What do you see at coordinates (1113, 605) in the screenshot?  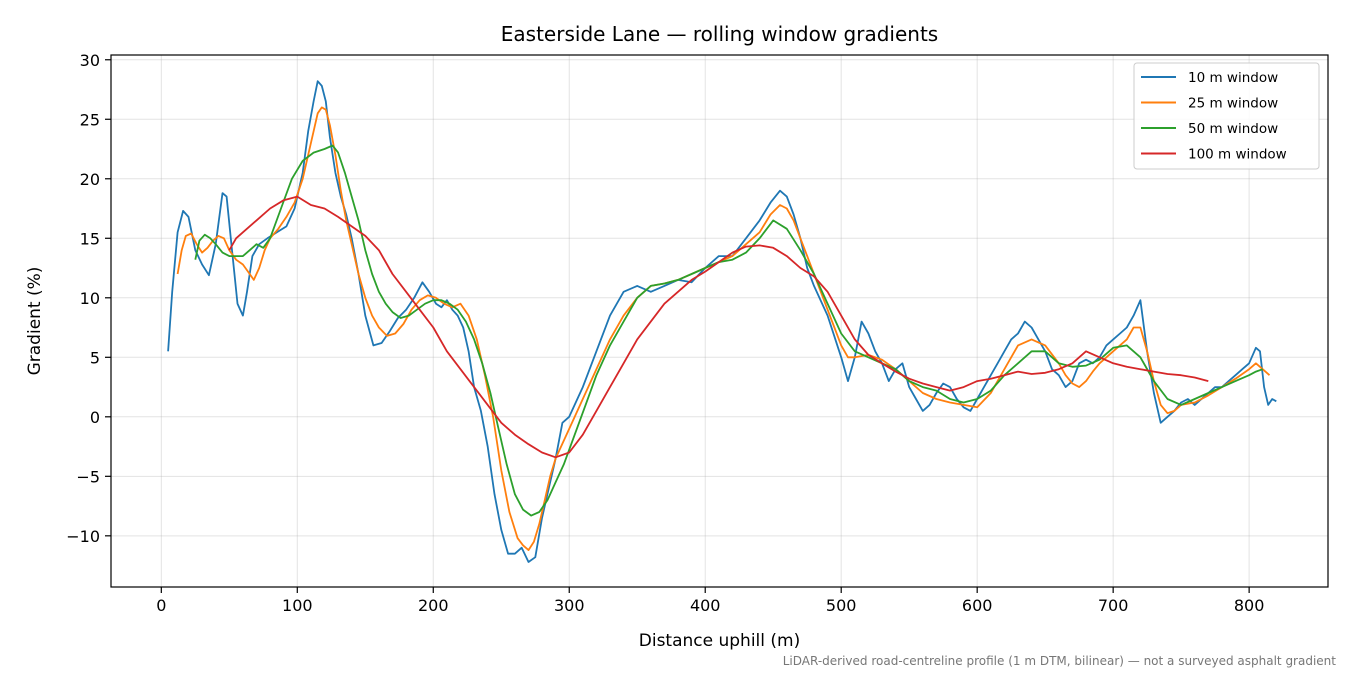 I see `x-tick-label: 700` at bounding box center [1113, 605].